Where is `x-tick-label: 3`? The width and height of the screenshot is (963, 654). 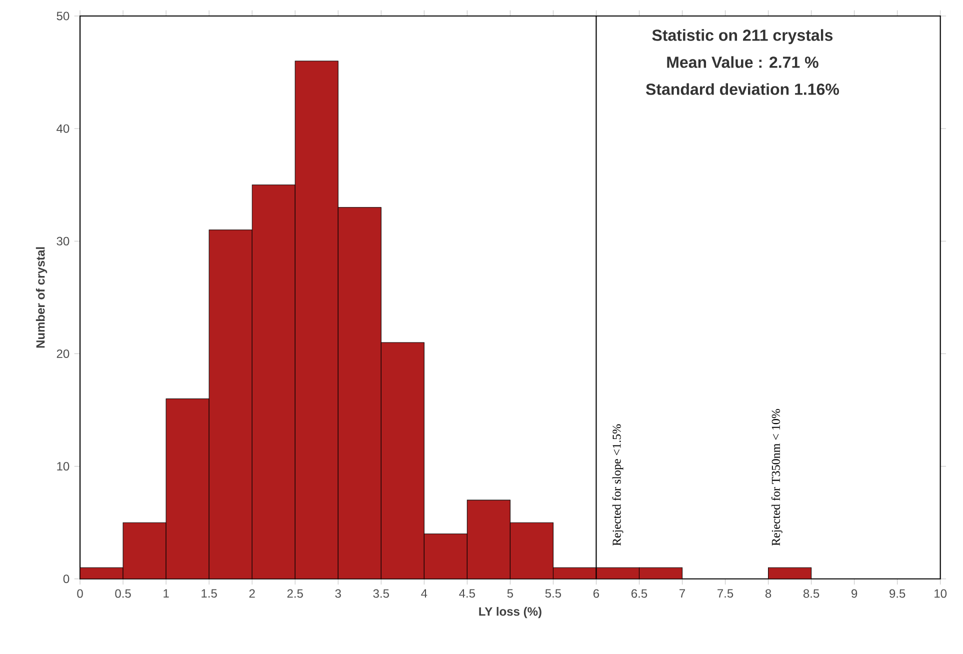 x-tick-label: 3 is located at coordinates (338, 593).